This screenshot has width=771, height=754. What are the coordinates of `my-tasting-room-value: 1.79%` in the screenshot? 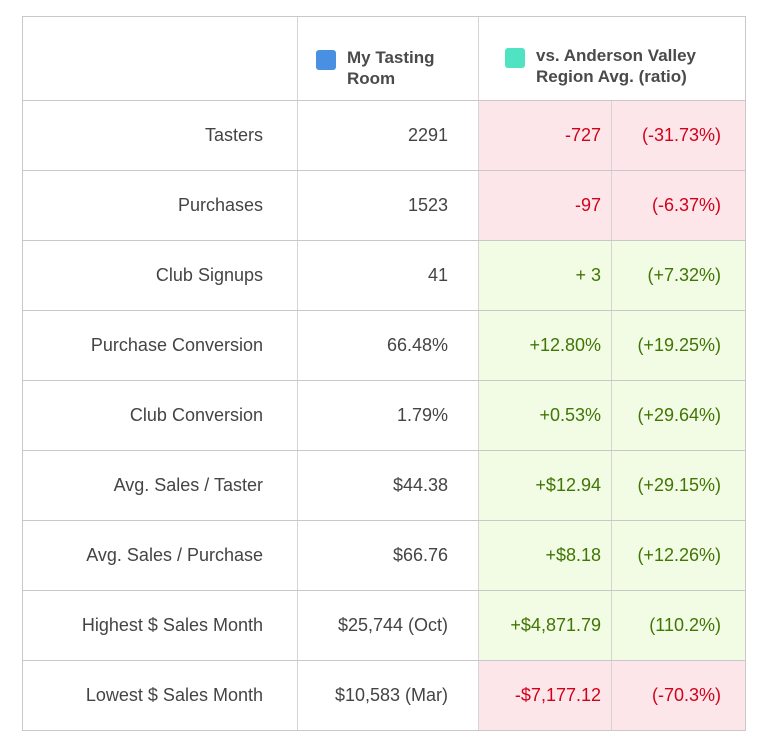 It's located at (387, 415).